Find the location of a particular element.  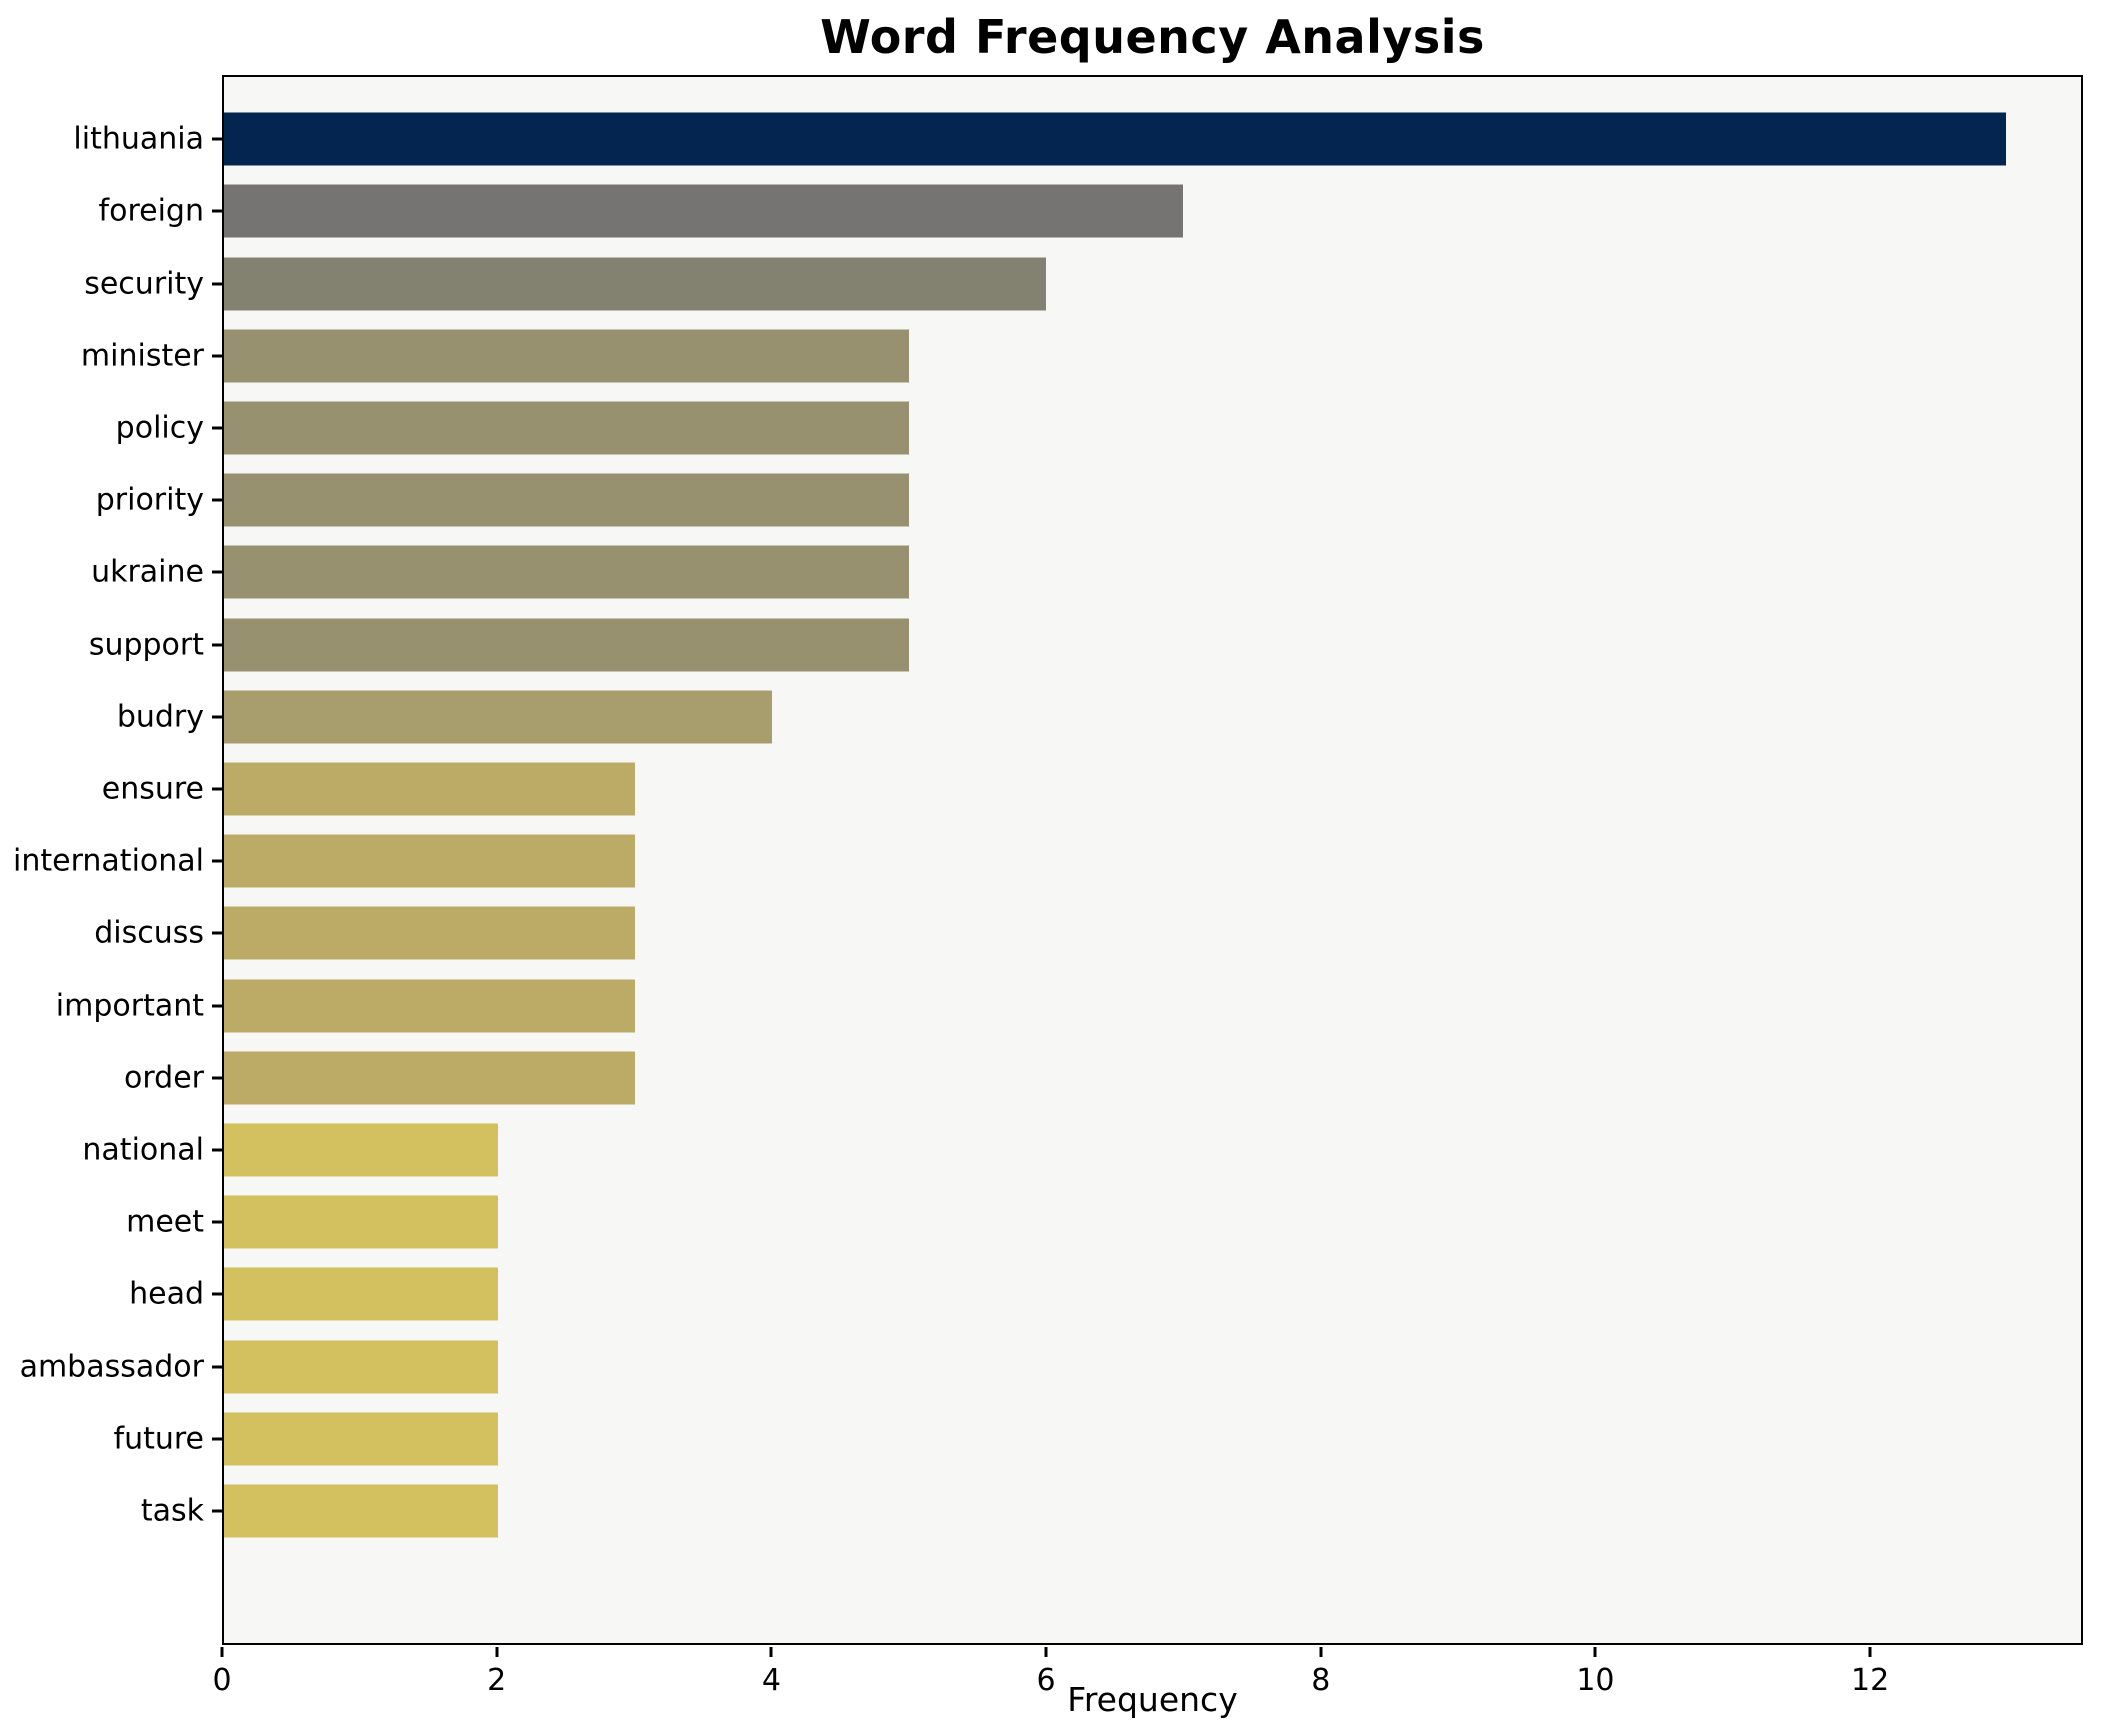

y-tick-label: national is located at coordinates (143, 1150).